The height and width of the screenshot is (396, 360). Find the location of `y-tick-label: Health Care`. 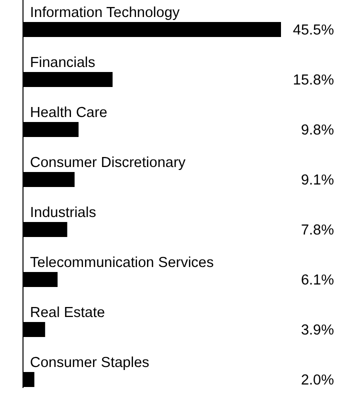

y-tick-label: Health Care is located at coordinates (69, 113).